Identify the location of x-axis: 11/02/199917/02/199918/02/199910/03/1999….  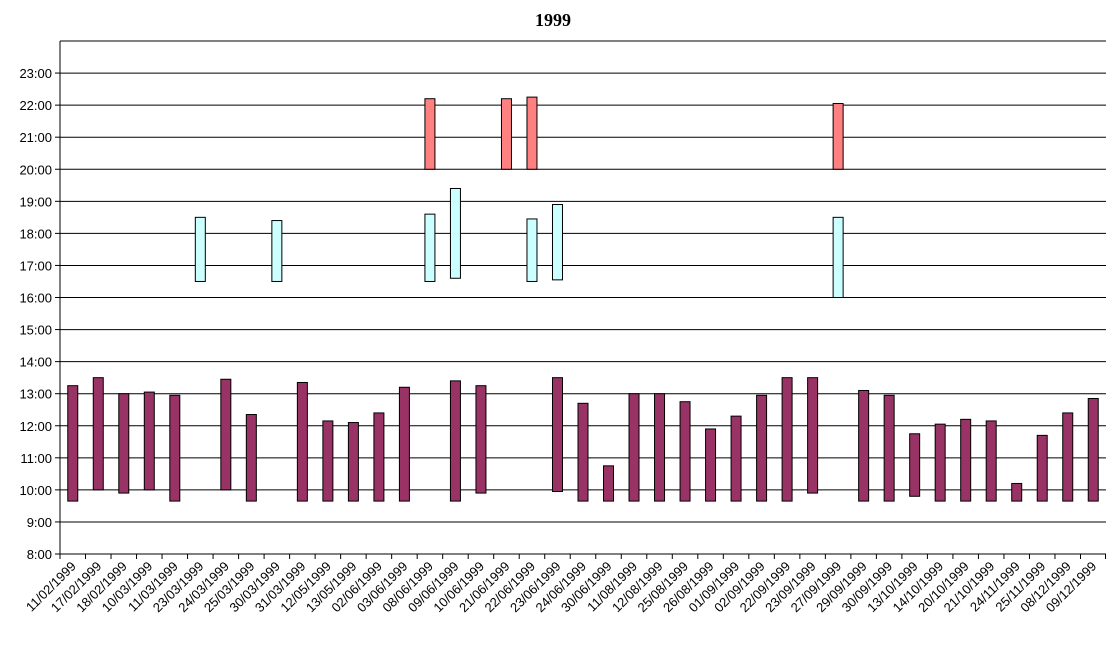
(564, 584).